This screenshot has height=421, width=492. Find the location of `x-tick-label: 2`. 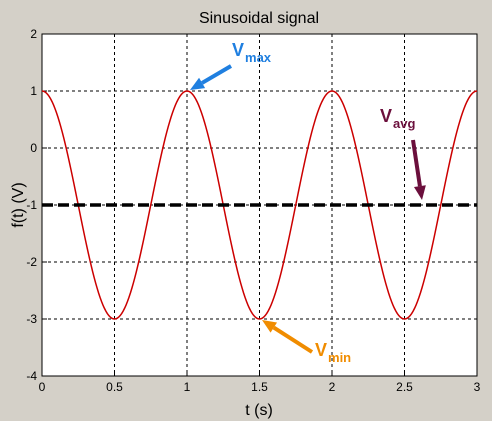

x-tick-label: 2 is located at coordinates (332, 387).